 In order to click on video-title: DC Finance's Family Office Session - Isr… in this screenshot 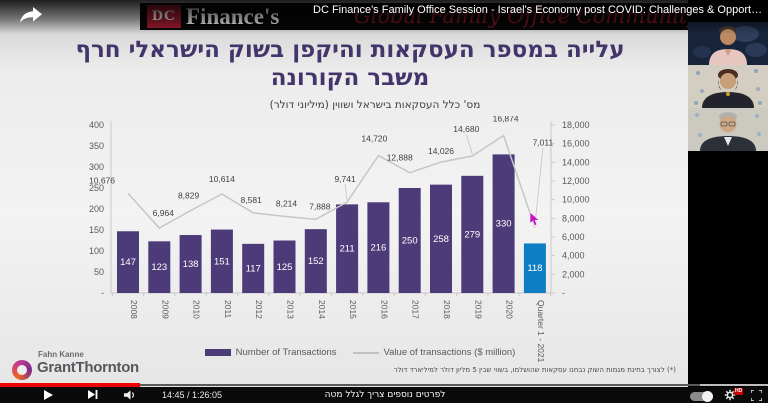, I will do `click(538, 10)`.